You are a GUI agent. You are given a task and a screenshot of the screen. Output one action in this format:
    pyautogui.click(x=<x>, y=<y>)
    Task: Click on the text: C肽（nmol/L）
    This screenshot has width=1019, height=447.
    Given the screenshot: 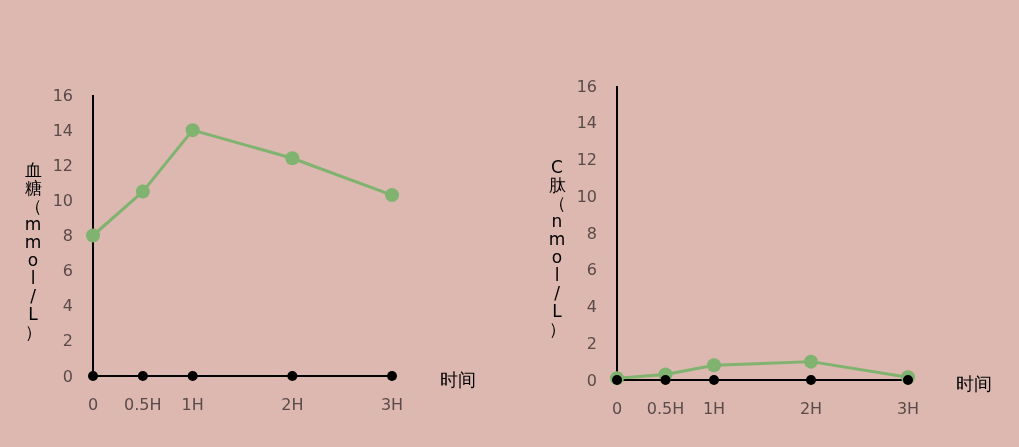 What is the action you would take?
    pyautogui.click(x=557, y=248)
    